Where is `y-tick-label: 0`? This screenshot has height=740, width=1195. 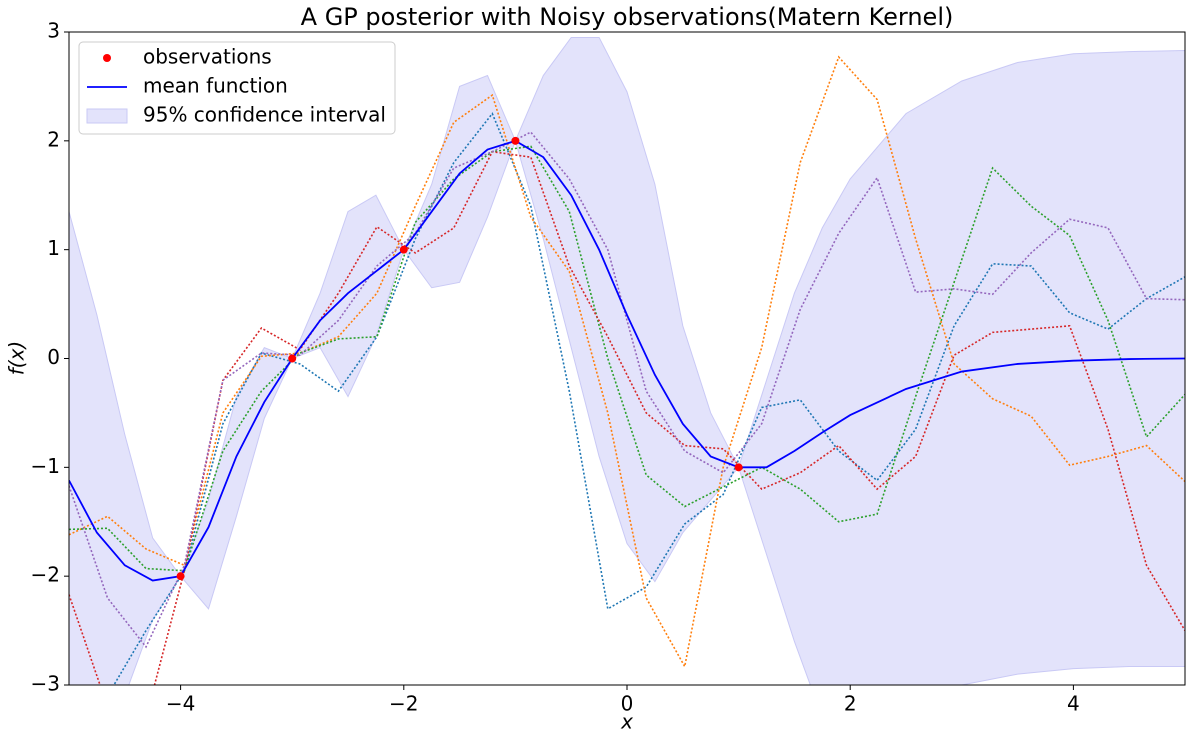
y-tick-label: 0 is located at coordinates (53, 357).